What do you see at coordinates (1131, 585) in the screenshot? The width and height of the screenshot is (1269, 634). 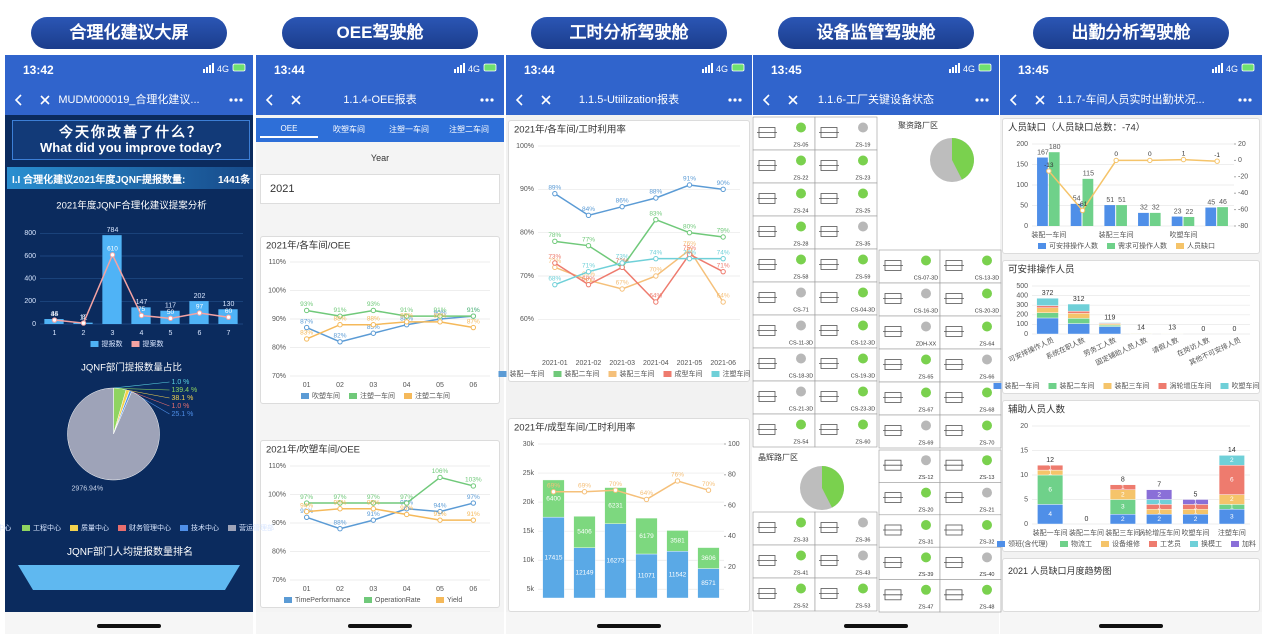 I see `trend-card` at bounding box center [1131, 585].